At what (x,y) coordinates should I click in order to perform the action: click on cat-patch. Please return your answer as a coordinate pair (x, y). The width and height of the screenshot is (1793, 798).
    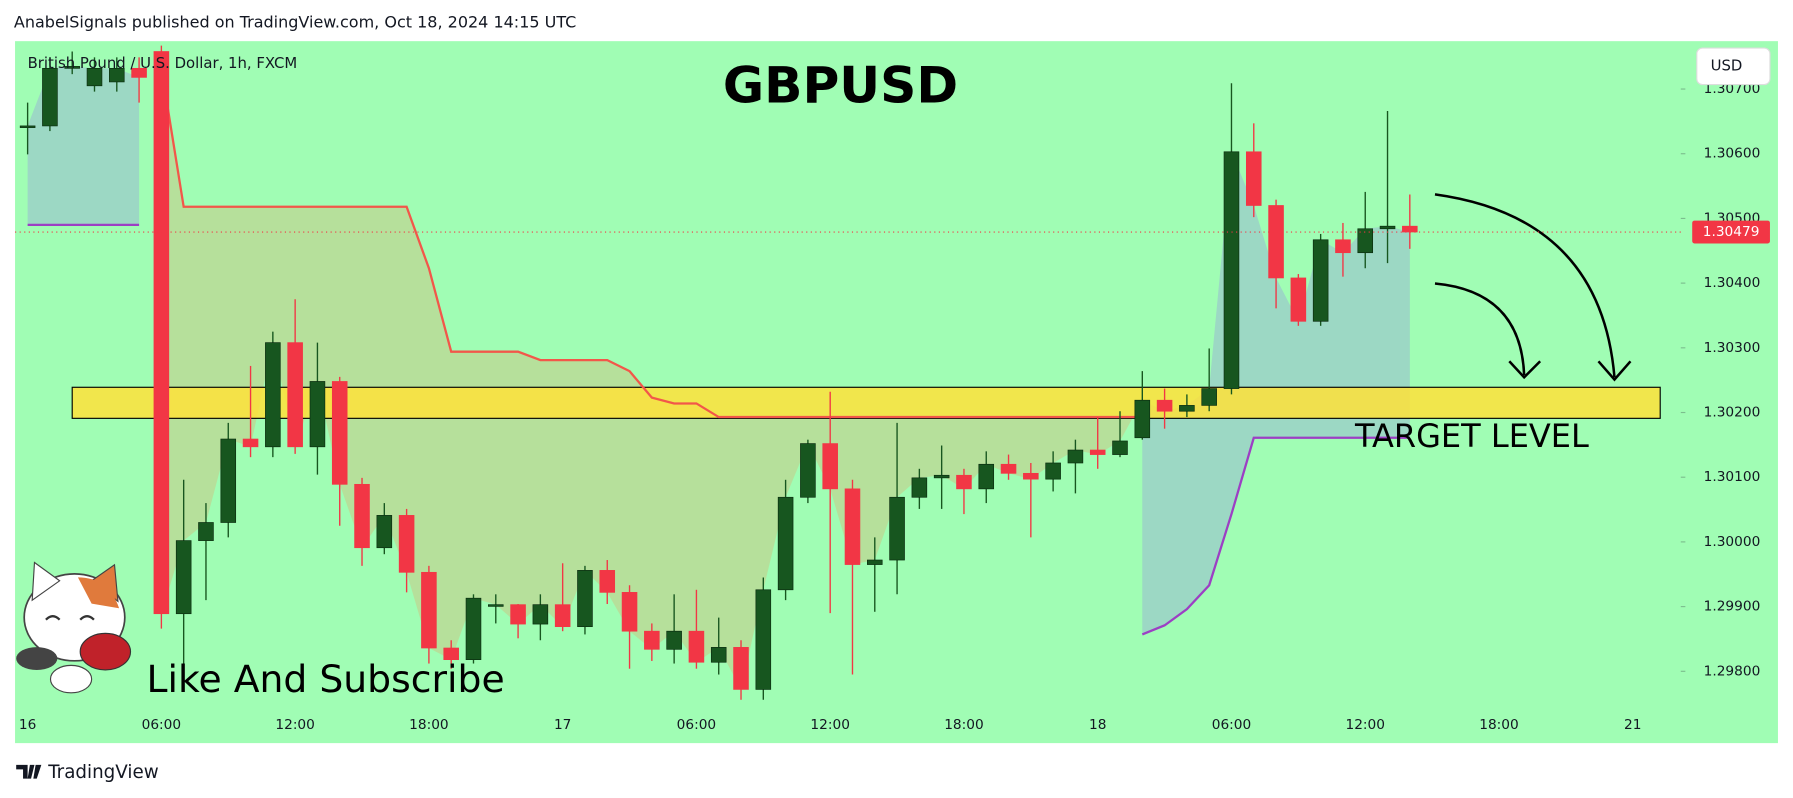
    Looking at the image, I should click on (98, 593).